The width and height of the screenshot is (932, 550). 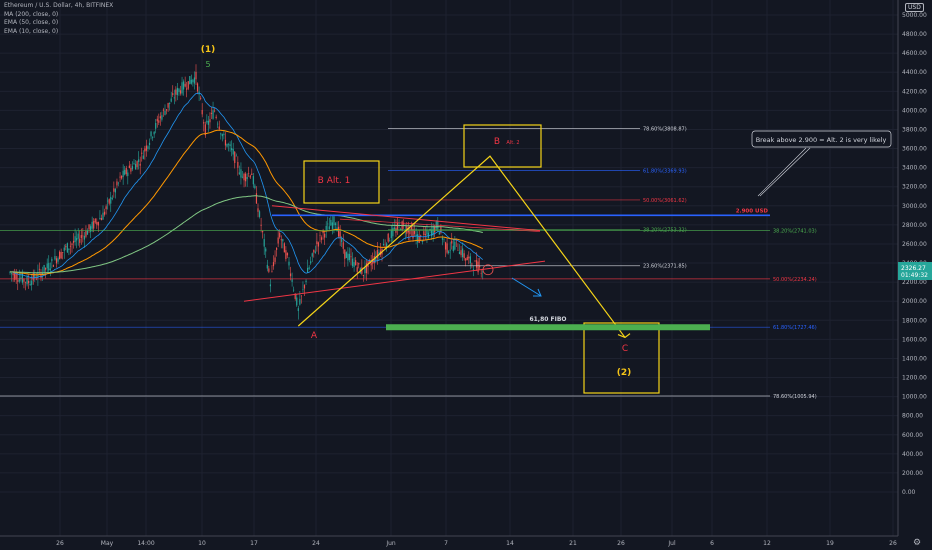 What do you see at coordinates (914, 320) in the screenshot?
I see `y-tick-label: 1800.00` at bounding box center [914, 320].